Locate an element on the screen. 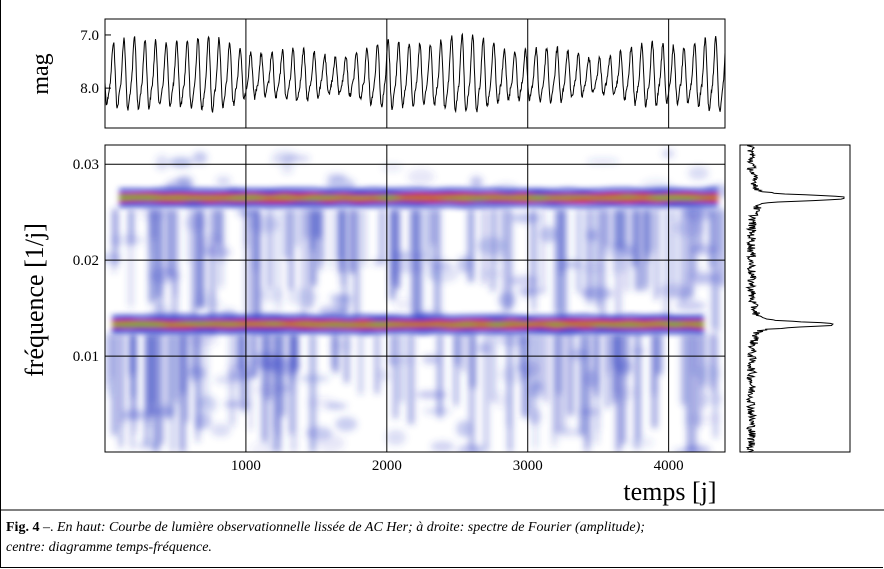 This screenshot has height=569, width=884. light-curve-frame is located at coordinates (415, 73).